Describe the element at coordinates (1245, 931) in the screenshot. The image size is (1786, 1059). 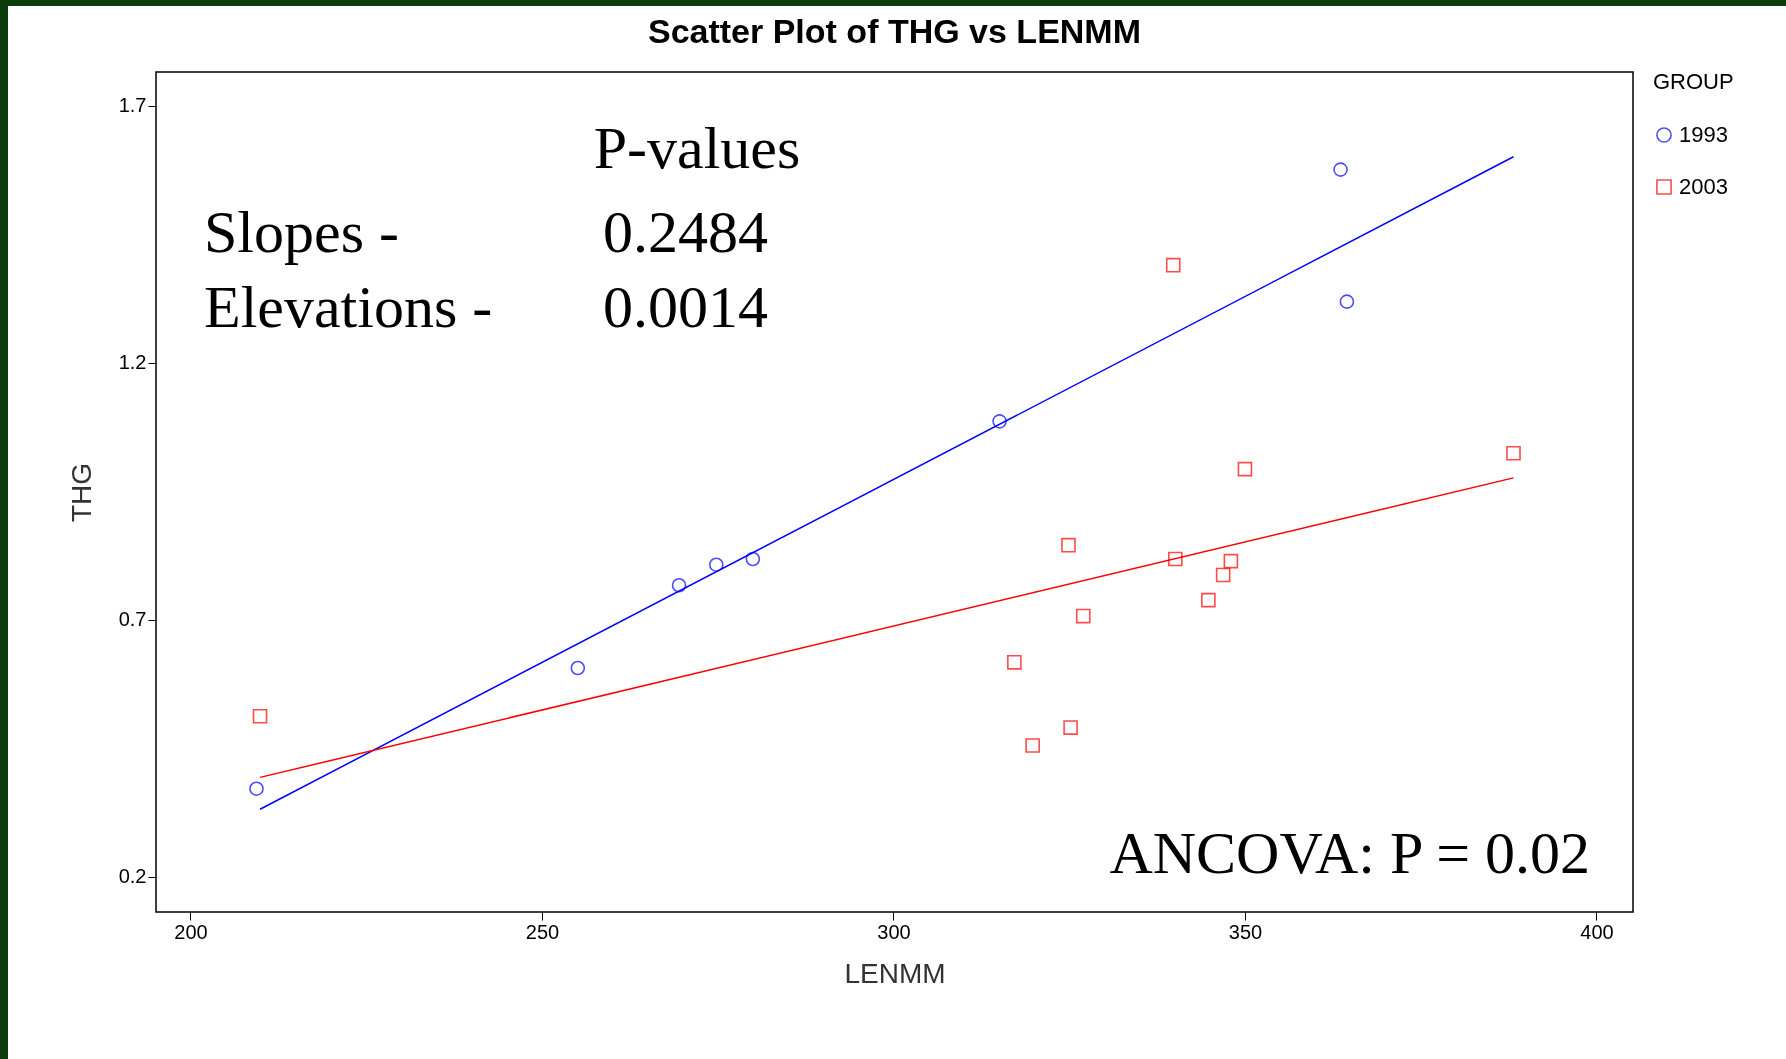
I see `x-tick-label: 350` at that location.